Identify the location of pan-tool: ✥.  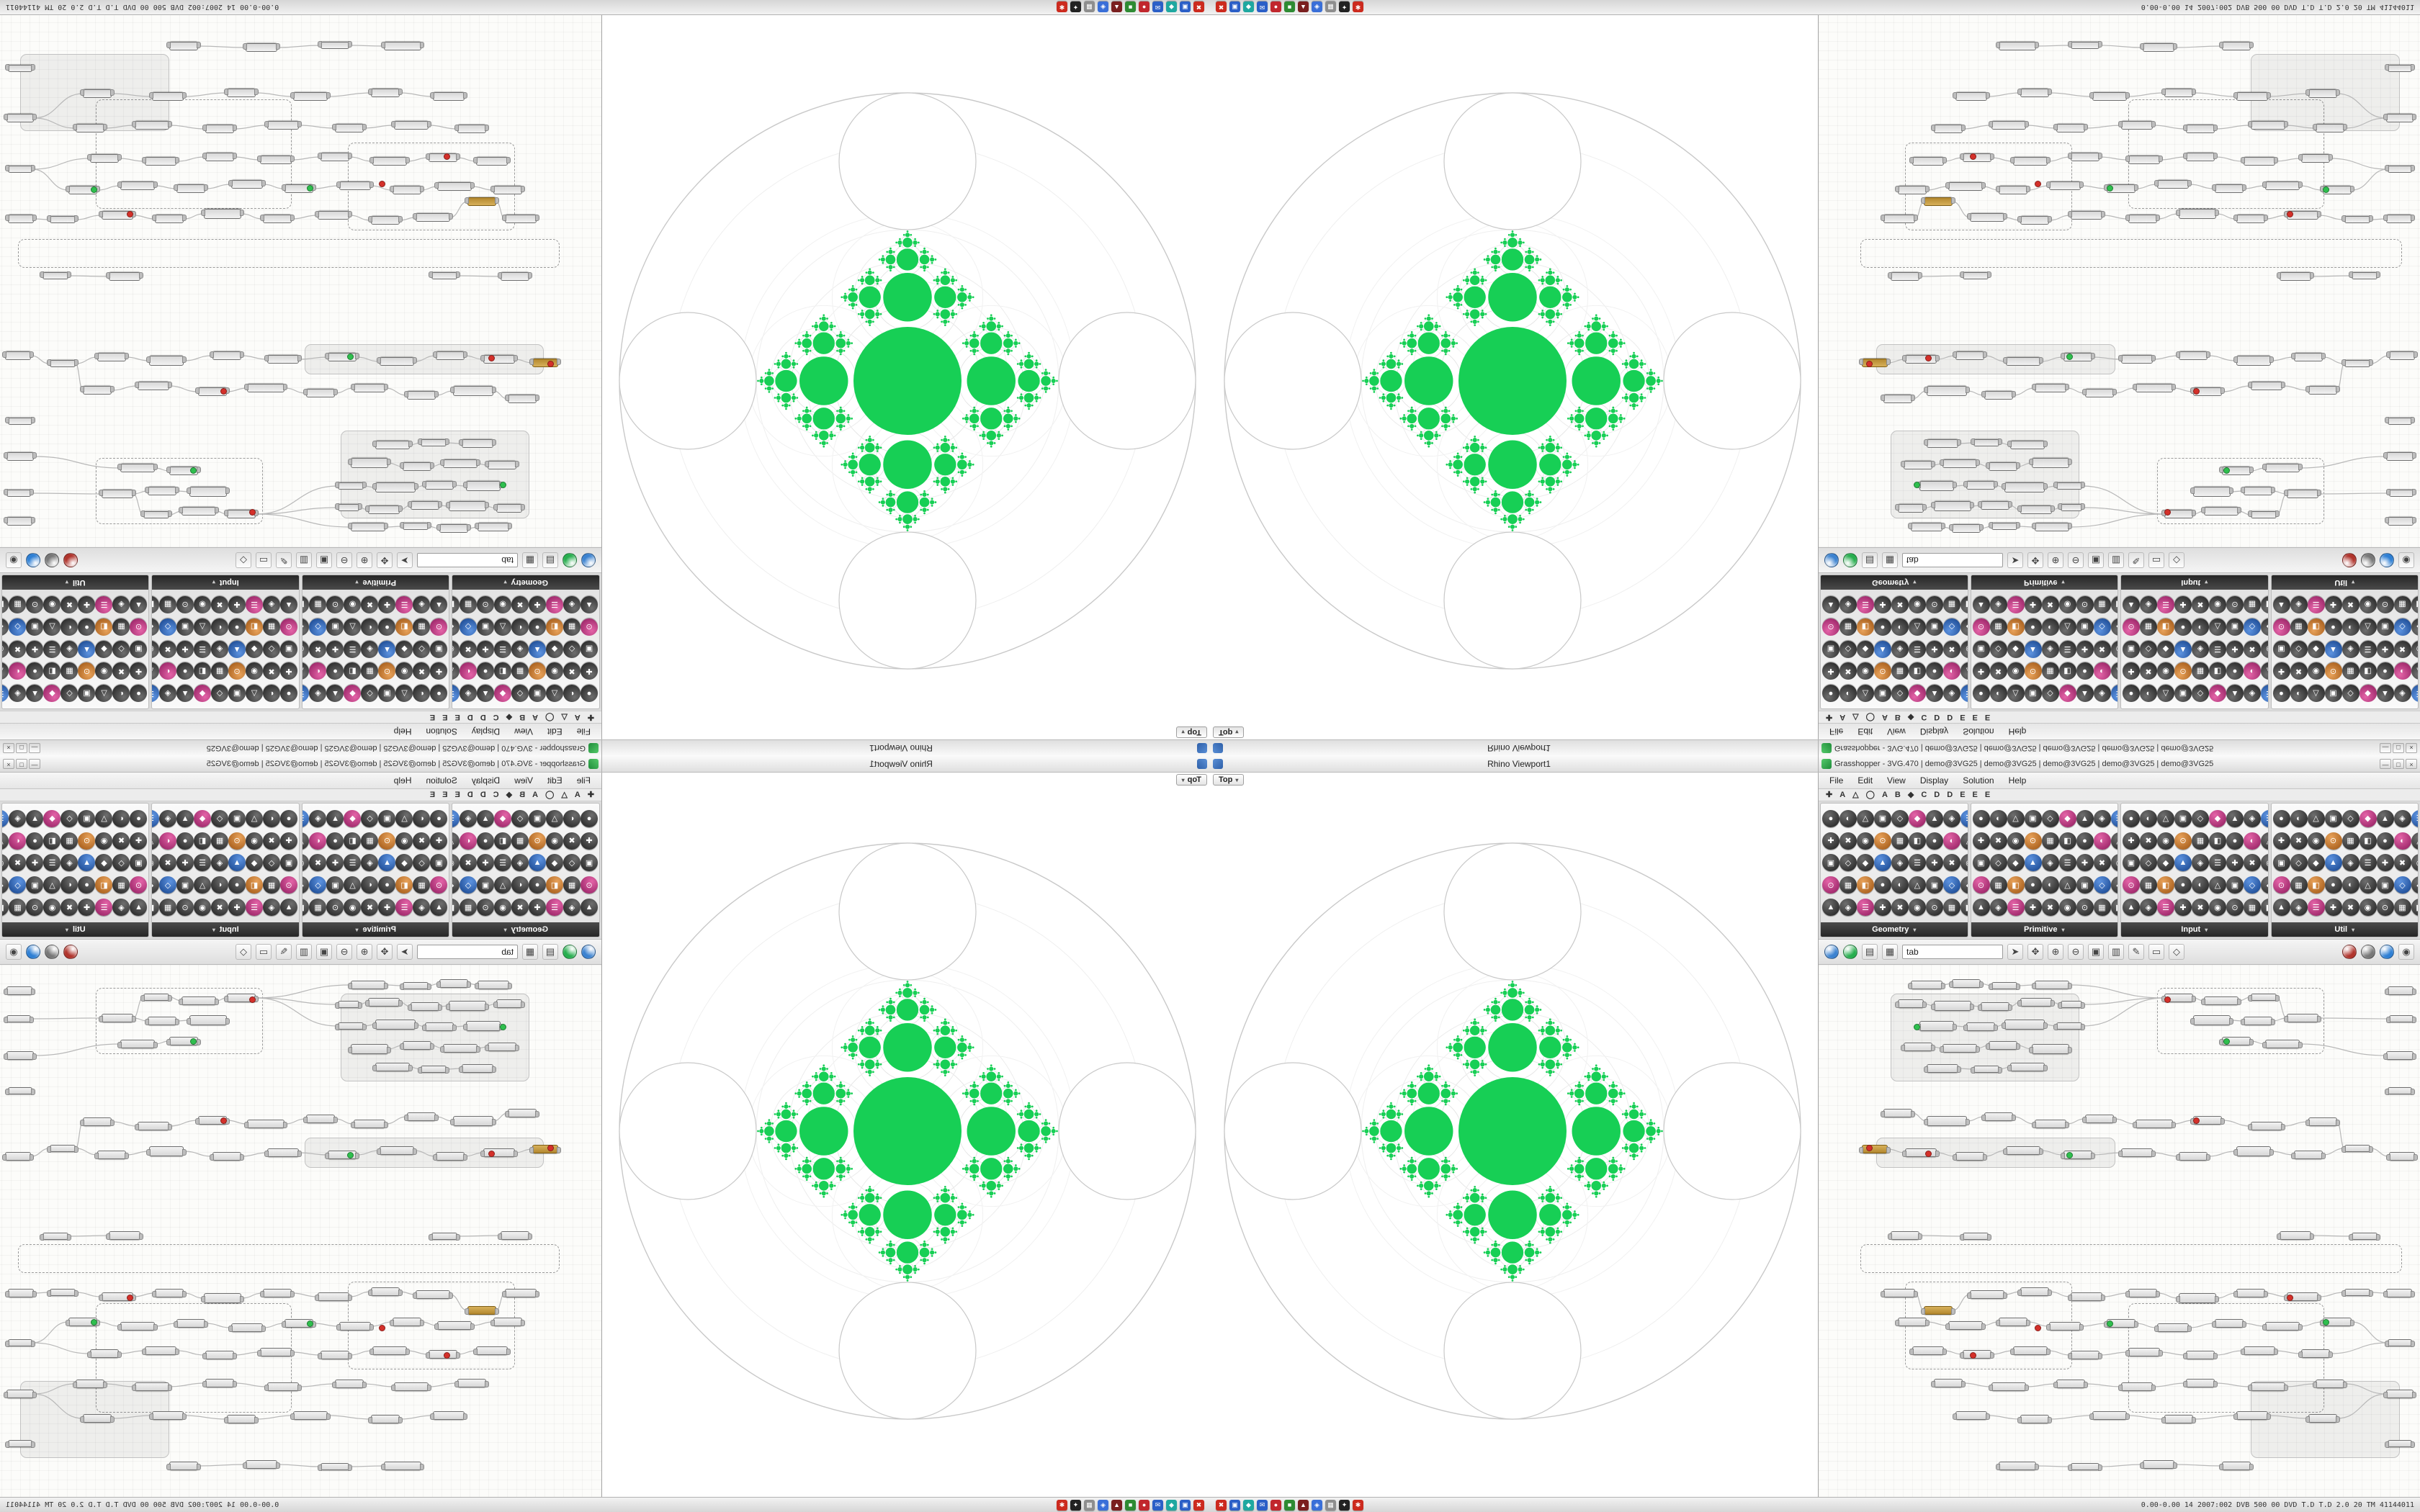
(385, 952).